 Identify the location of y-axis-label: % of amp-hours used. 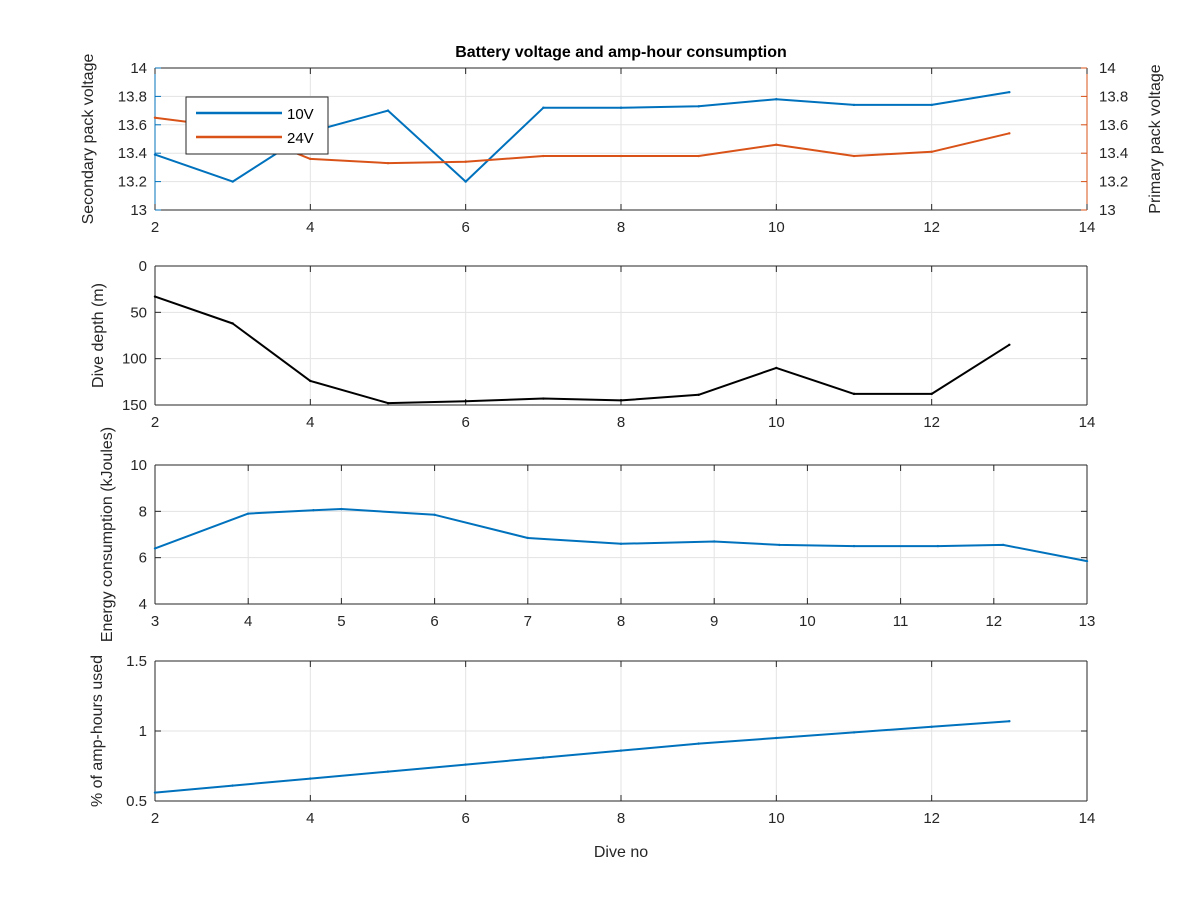
(97, 731).